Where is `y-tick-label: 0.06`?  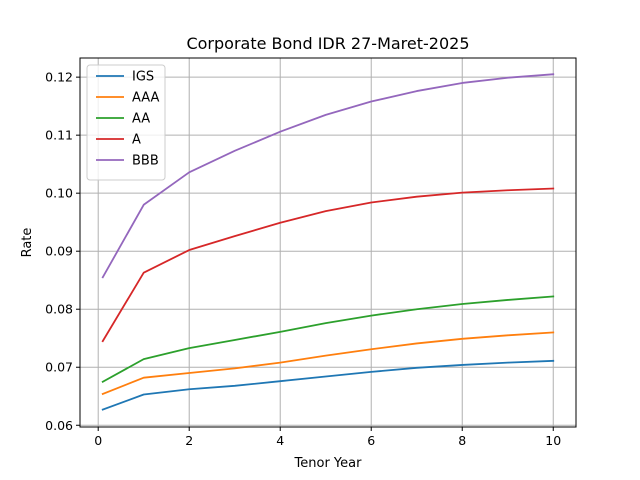 y-tick-label: 0.06 is located at coordinates (59, 425).